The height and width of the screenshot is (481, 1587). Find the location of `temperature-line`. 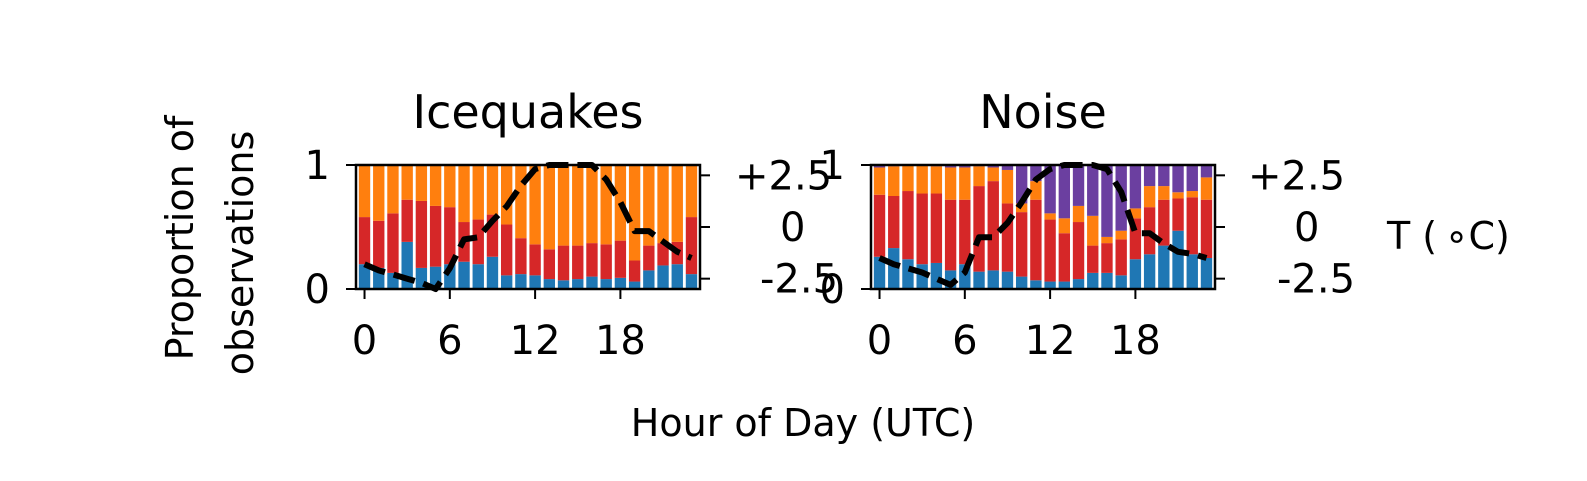

temperature-line is located at coordinates (1043, 225).